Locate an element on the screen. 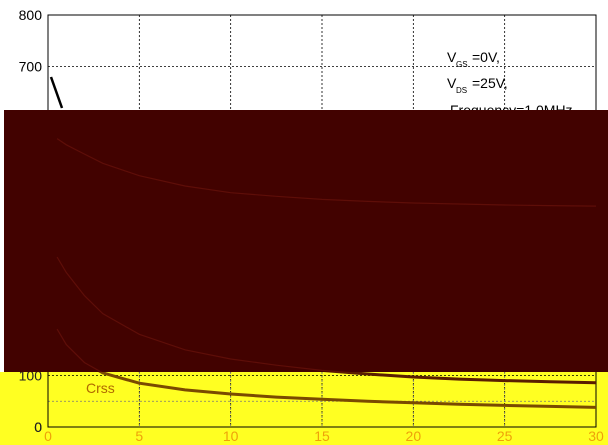 This screenshot has height=445, width=608. x-tick-label: 5 is located at coordinates (139, 436).